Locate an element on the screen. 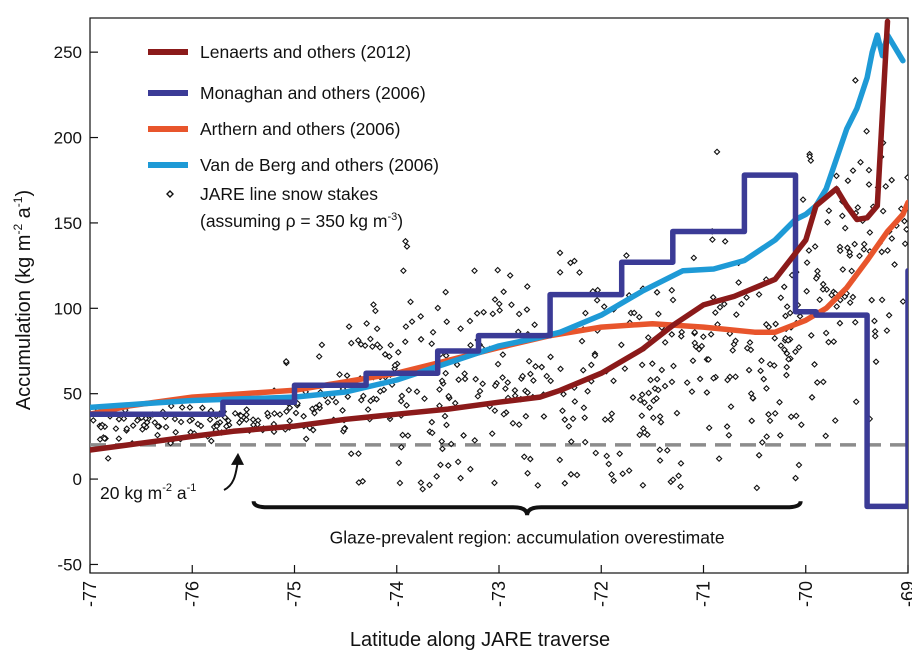  y-tick-label: -50 is located at coordinates (69, 564).